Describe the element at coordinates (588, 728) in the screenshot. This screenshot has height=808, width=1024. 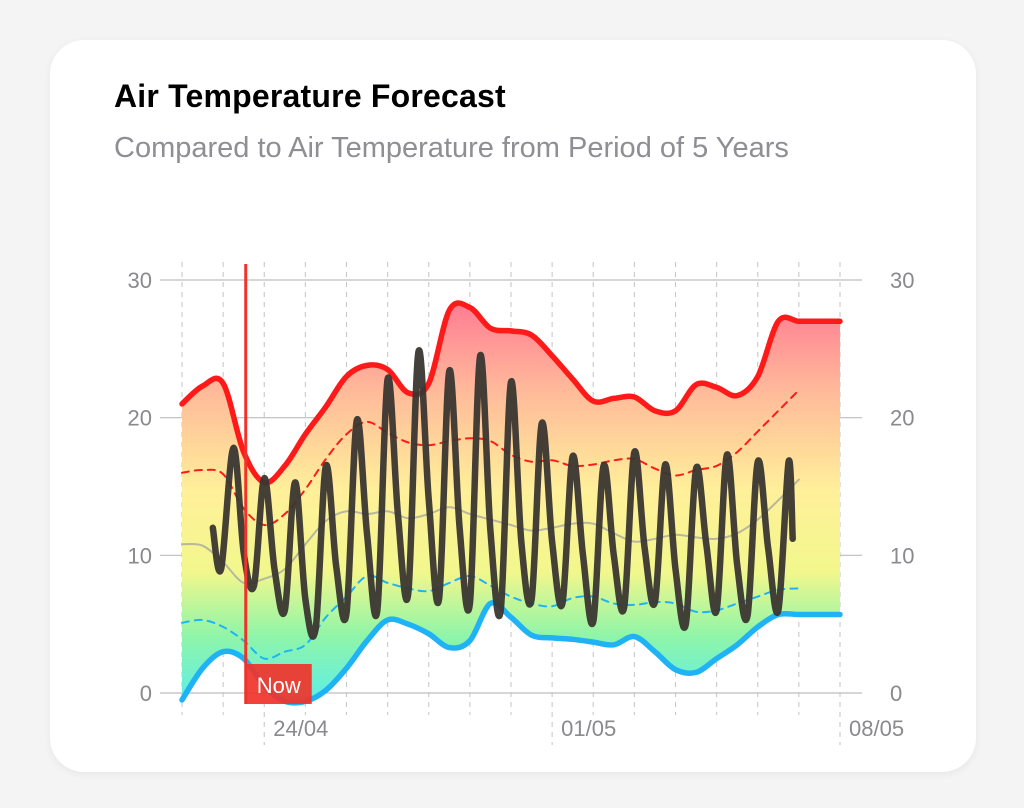
I see `x-tick-label: 01/05` at that location.